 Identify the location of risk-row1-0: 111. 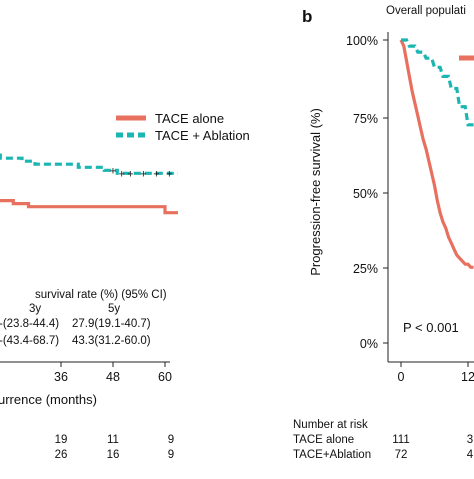
(400, 440).